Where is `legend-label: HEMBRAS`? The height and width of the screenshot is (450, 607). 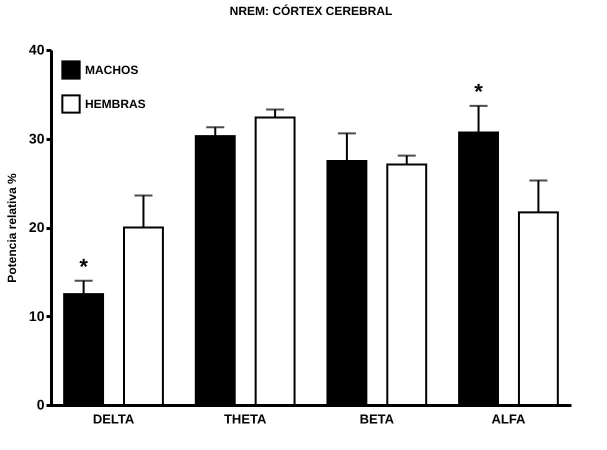 legend-label: HEMBRAS is located at coordinates (115, 104).